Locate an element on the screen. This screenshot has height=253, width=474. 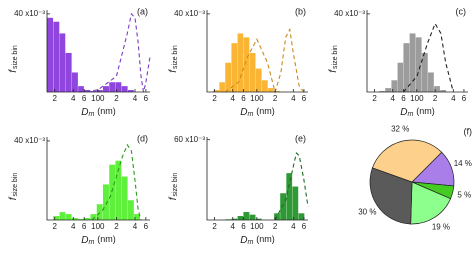
pie-value-label: 19 % is located at coordinates (441, 227).